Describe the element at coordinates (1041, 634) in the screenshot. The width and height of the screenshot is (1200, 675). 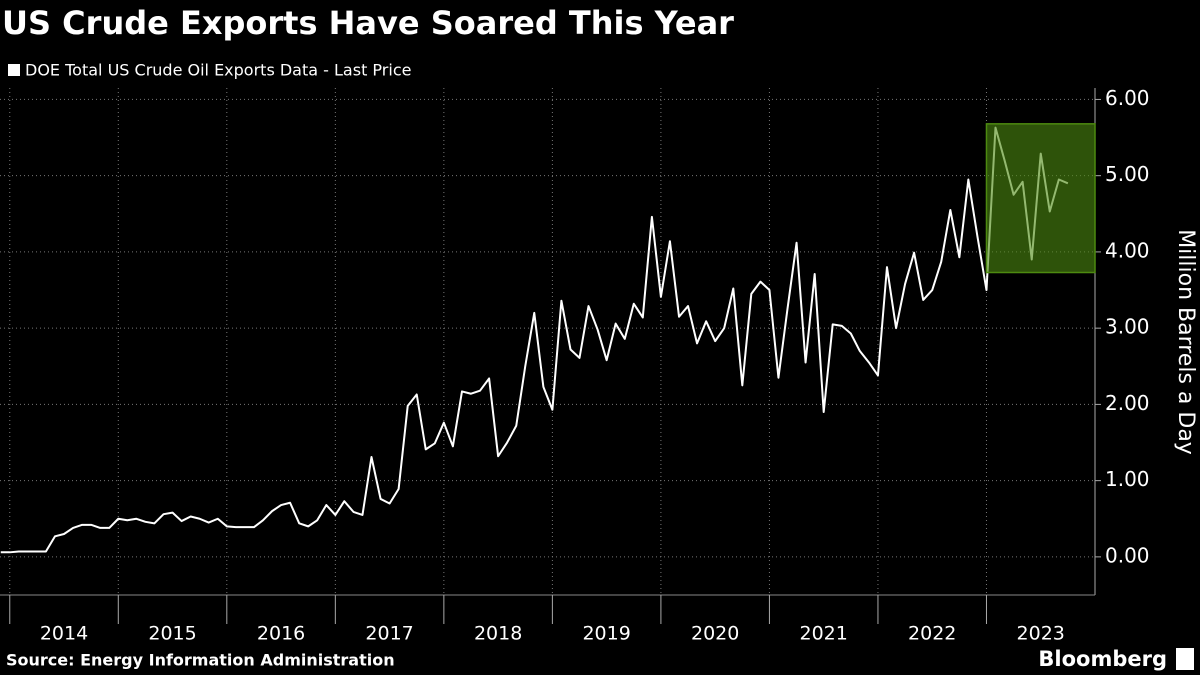
I see `x-tick-label: 2023` at that location.